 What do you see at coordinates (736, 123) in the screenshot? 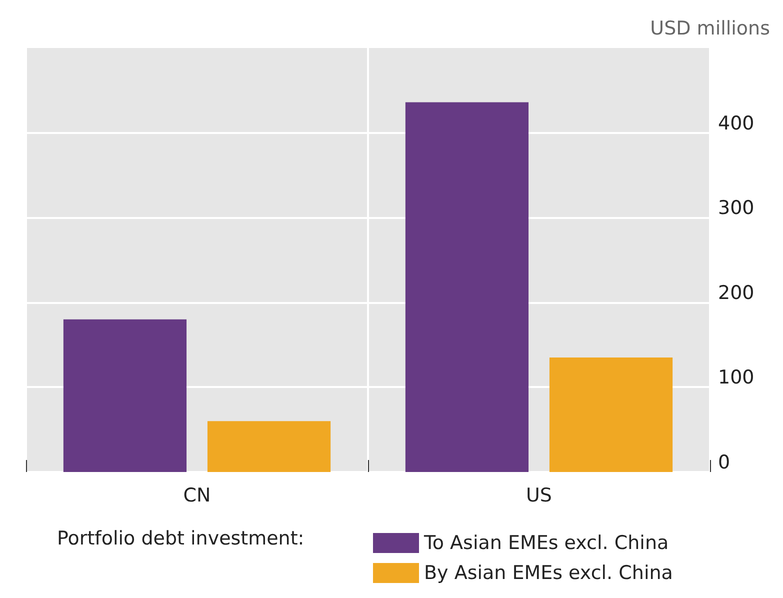
I see `y-tick-label: 400` at bounding box center [736, 123].